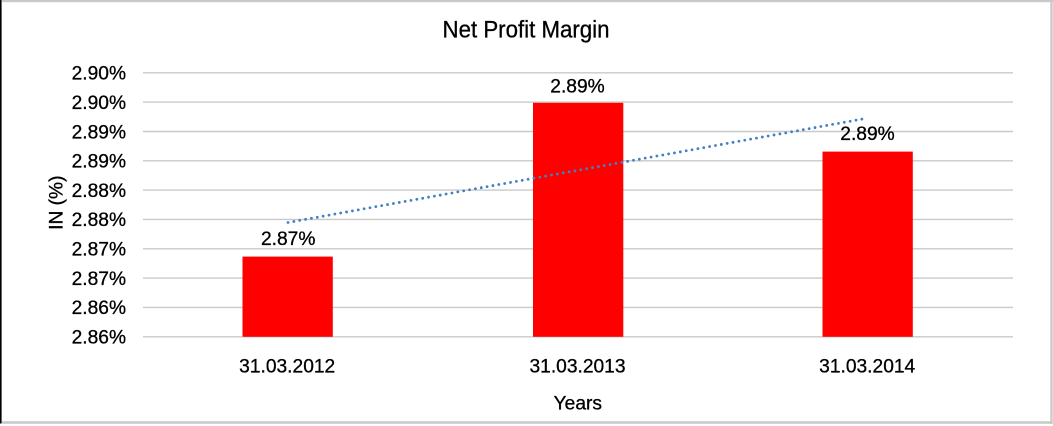  Describe the element at coordinates (57, 203) in the screenshot. I see `svg-text: IN (%)` at that location.